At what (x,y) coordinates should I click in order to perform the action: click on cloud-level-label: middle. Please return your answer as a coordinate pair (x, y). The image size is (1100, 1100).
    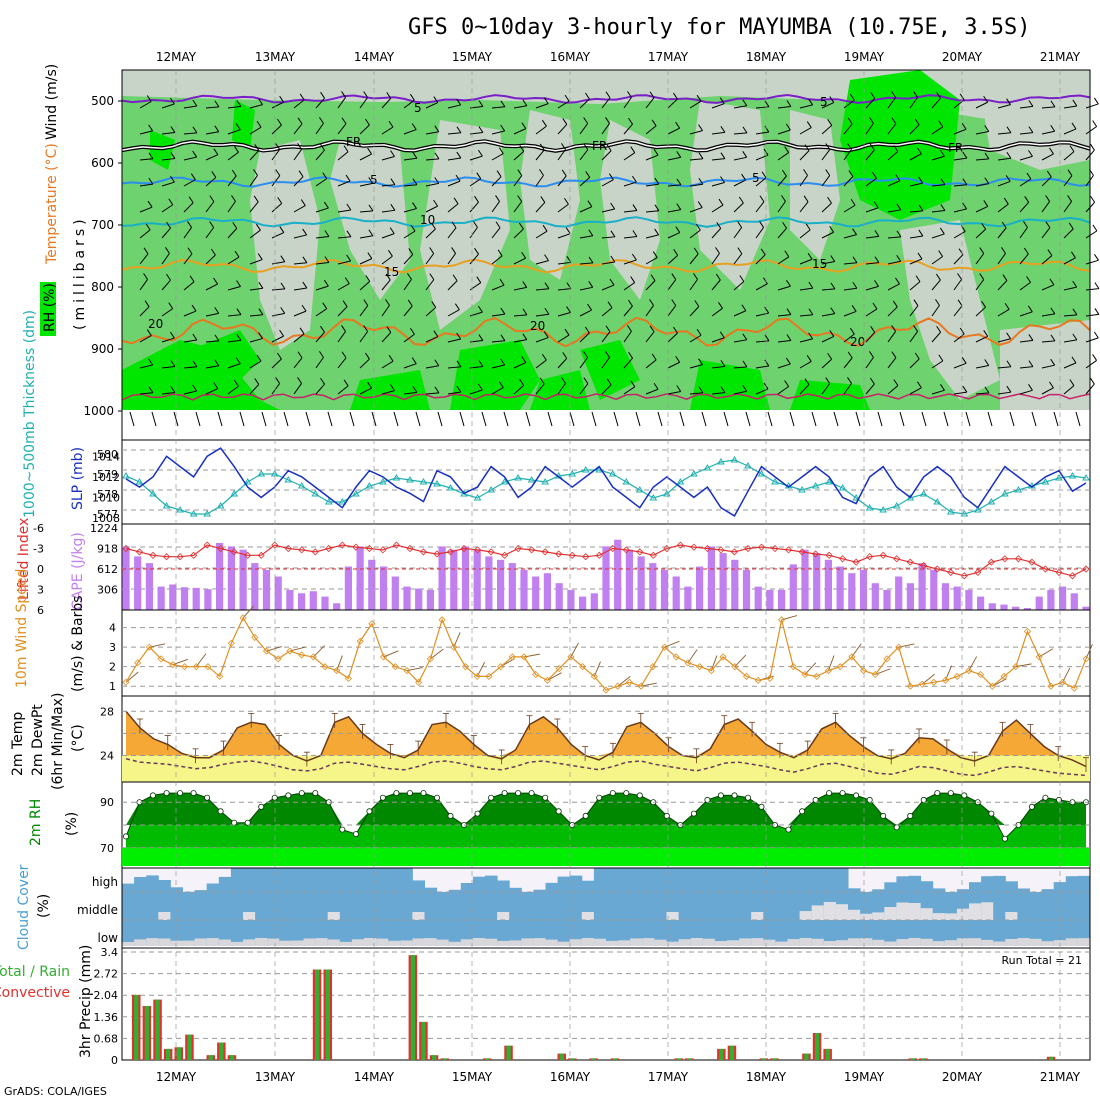
    Looking at the image, I should click on (97, 910).